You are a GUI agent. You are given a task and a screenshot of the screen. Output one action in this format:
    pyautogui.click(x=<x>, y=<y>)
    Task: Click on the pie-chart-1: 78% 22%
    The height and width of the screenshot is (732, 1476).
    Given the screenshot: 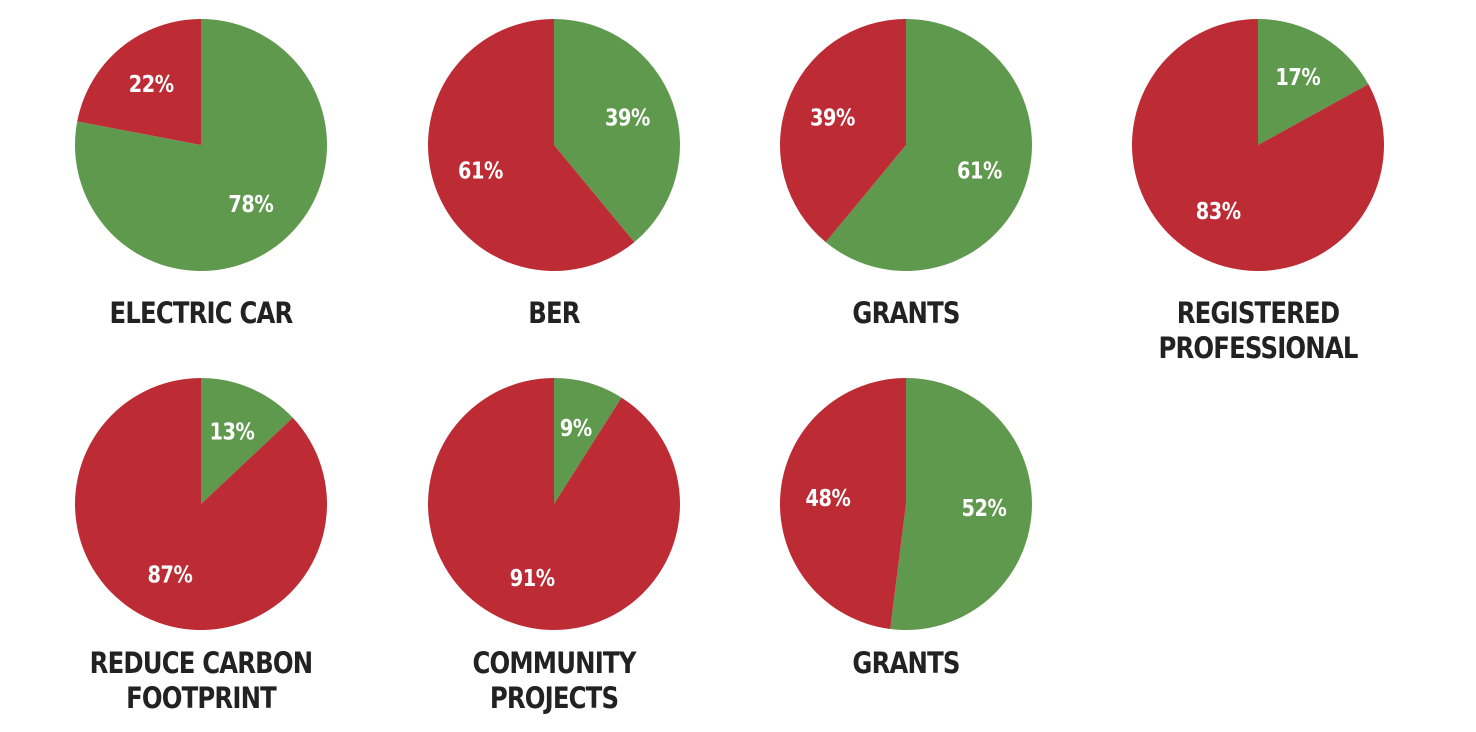 What is the action you would take?
    pyautogui.click(x=200, y=145)
    